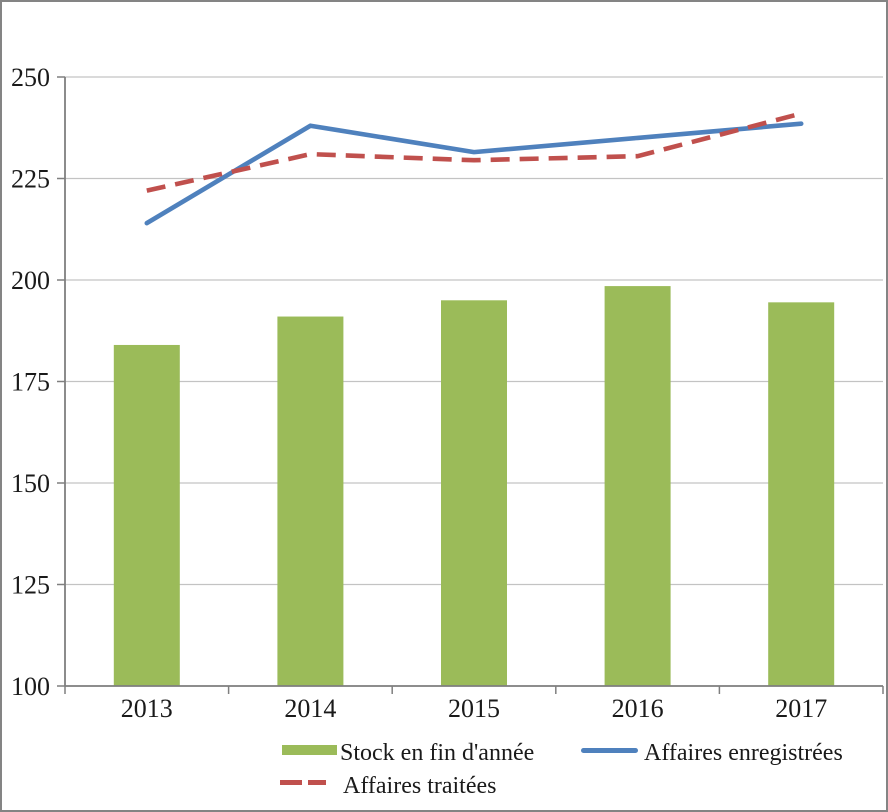 This screenshot has height=812, width=888. What do you see at coordinates (801, 708) in the screenshot?
I see `x-tick-label-2017: 2017` at bounding box center [801, 708].